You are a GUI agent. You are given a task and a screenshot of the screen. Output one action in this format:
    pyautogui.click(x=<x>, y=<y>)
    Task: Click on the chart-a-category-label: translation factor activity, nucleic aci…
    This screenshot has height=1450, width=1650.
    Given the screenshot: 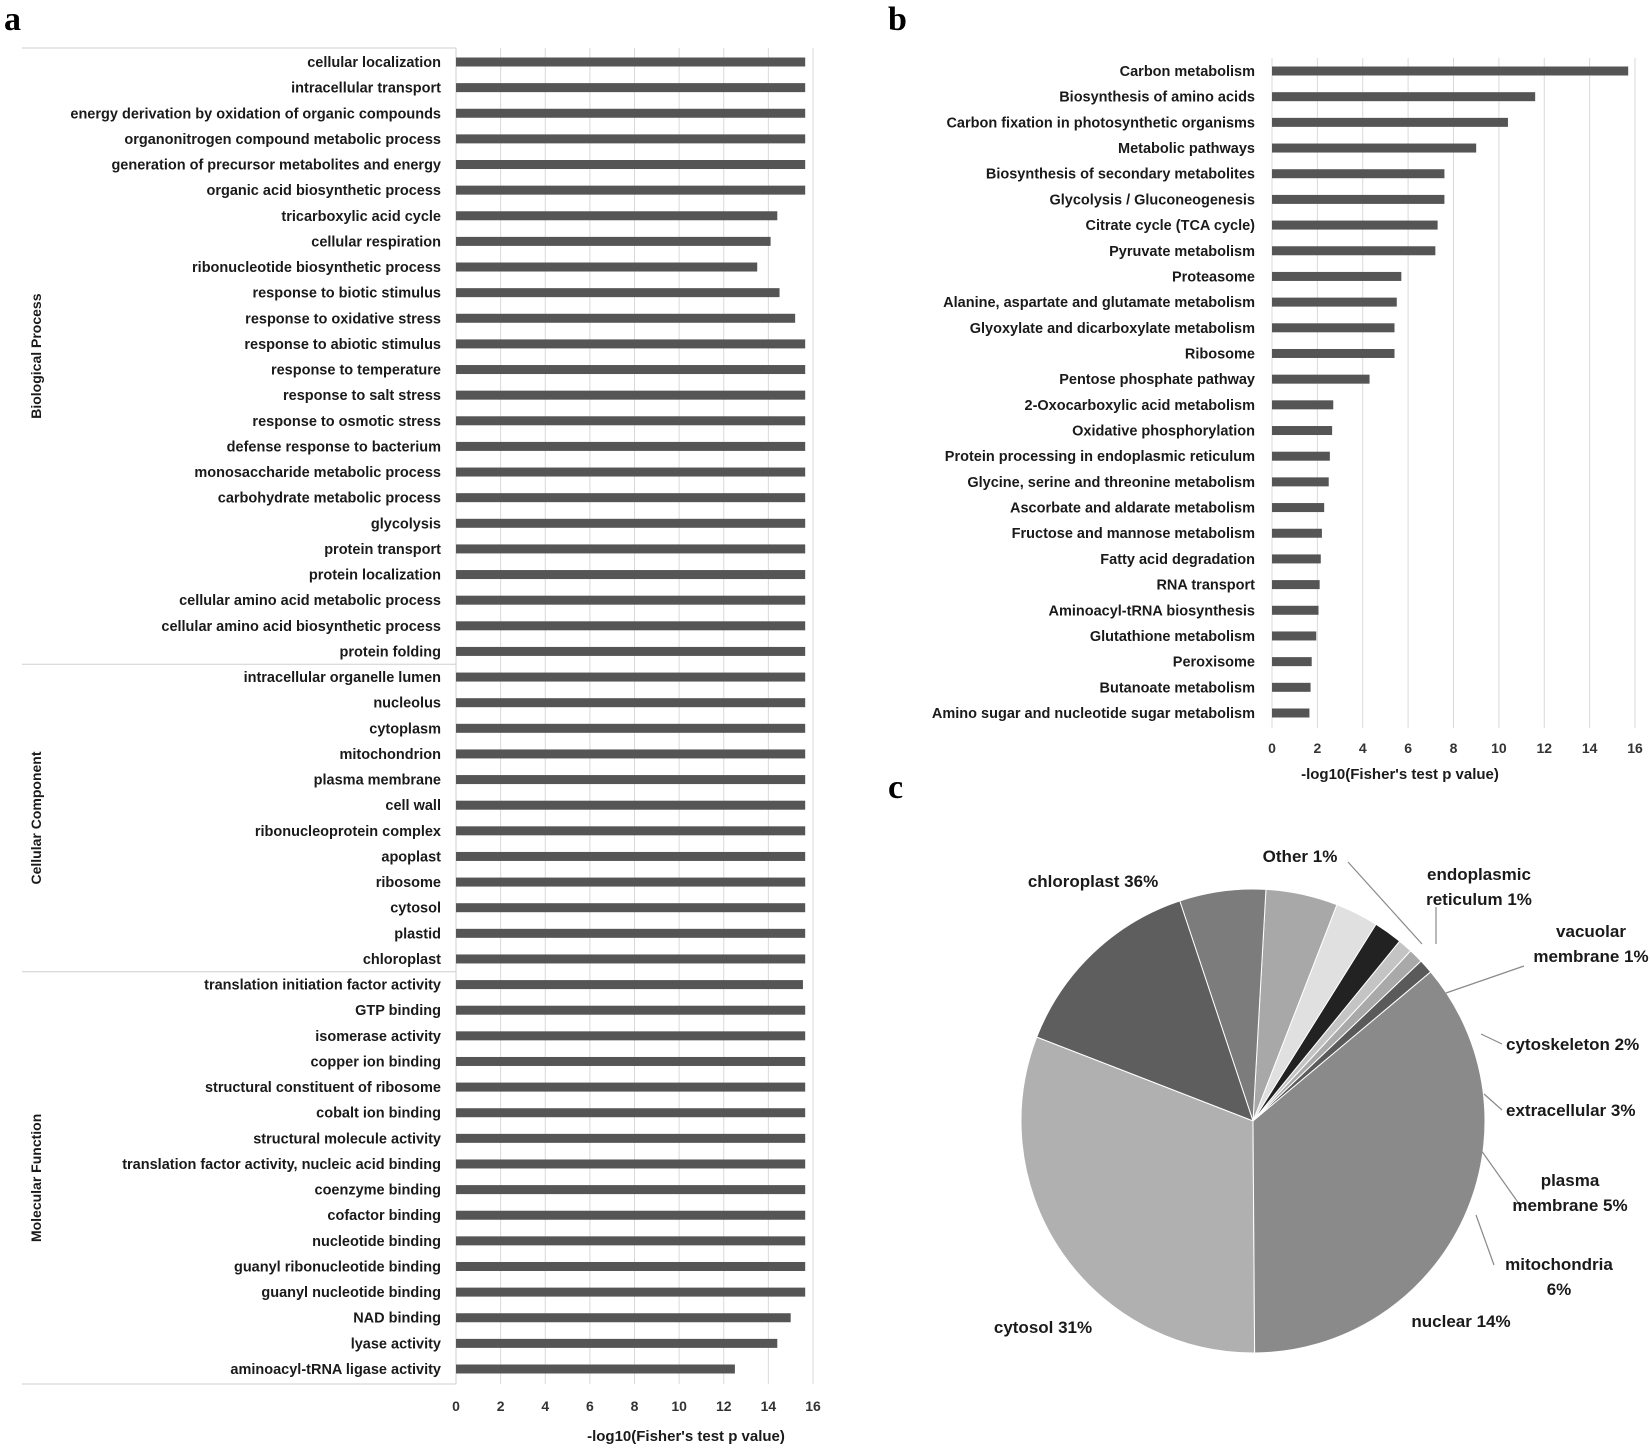 What is the action you would take?
    pyautogui.click(x=281, y=1165)
    